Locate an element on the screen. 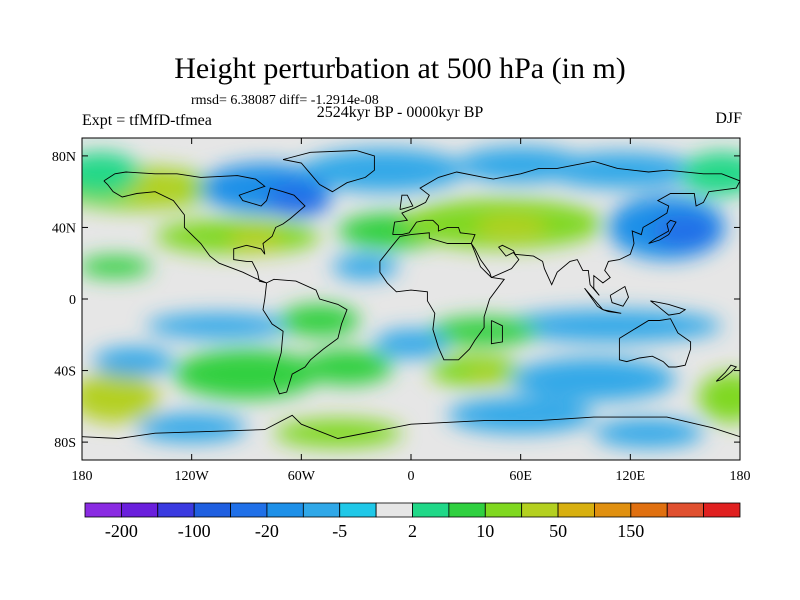 The height and width of the screenshot is (600, 800). colorbar-label: -200 is located at coordinates (121, 531).